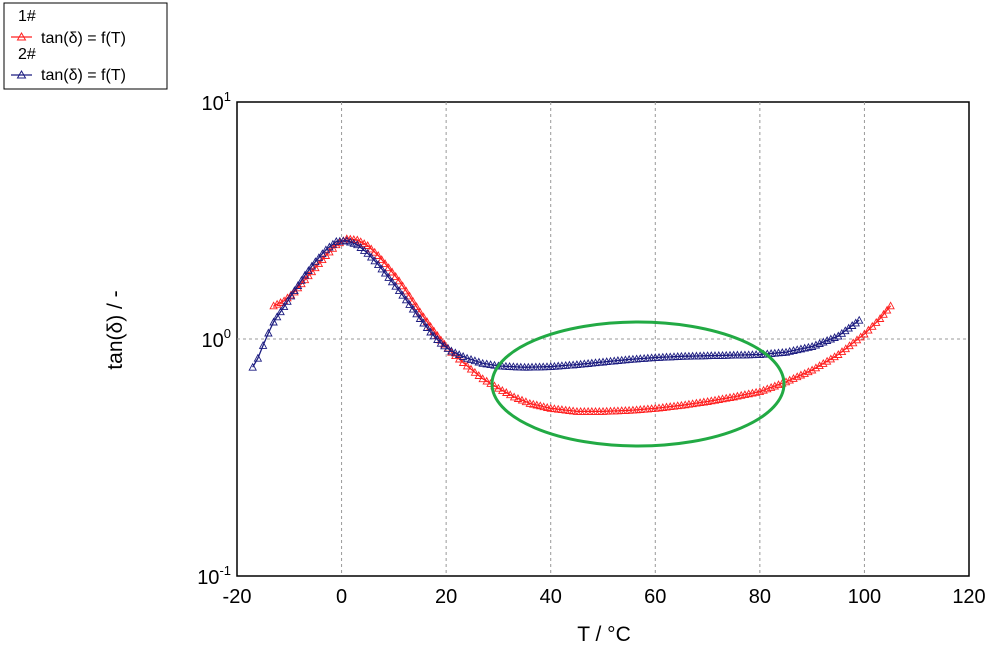 The width and height of the screenshot is (1001, 650). I want to click on x-tick-label: 20, so click(446, 597).